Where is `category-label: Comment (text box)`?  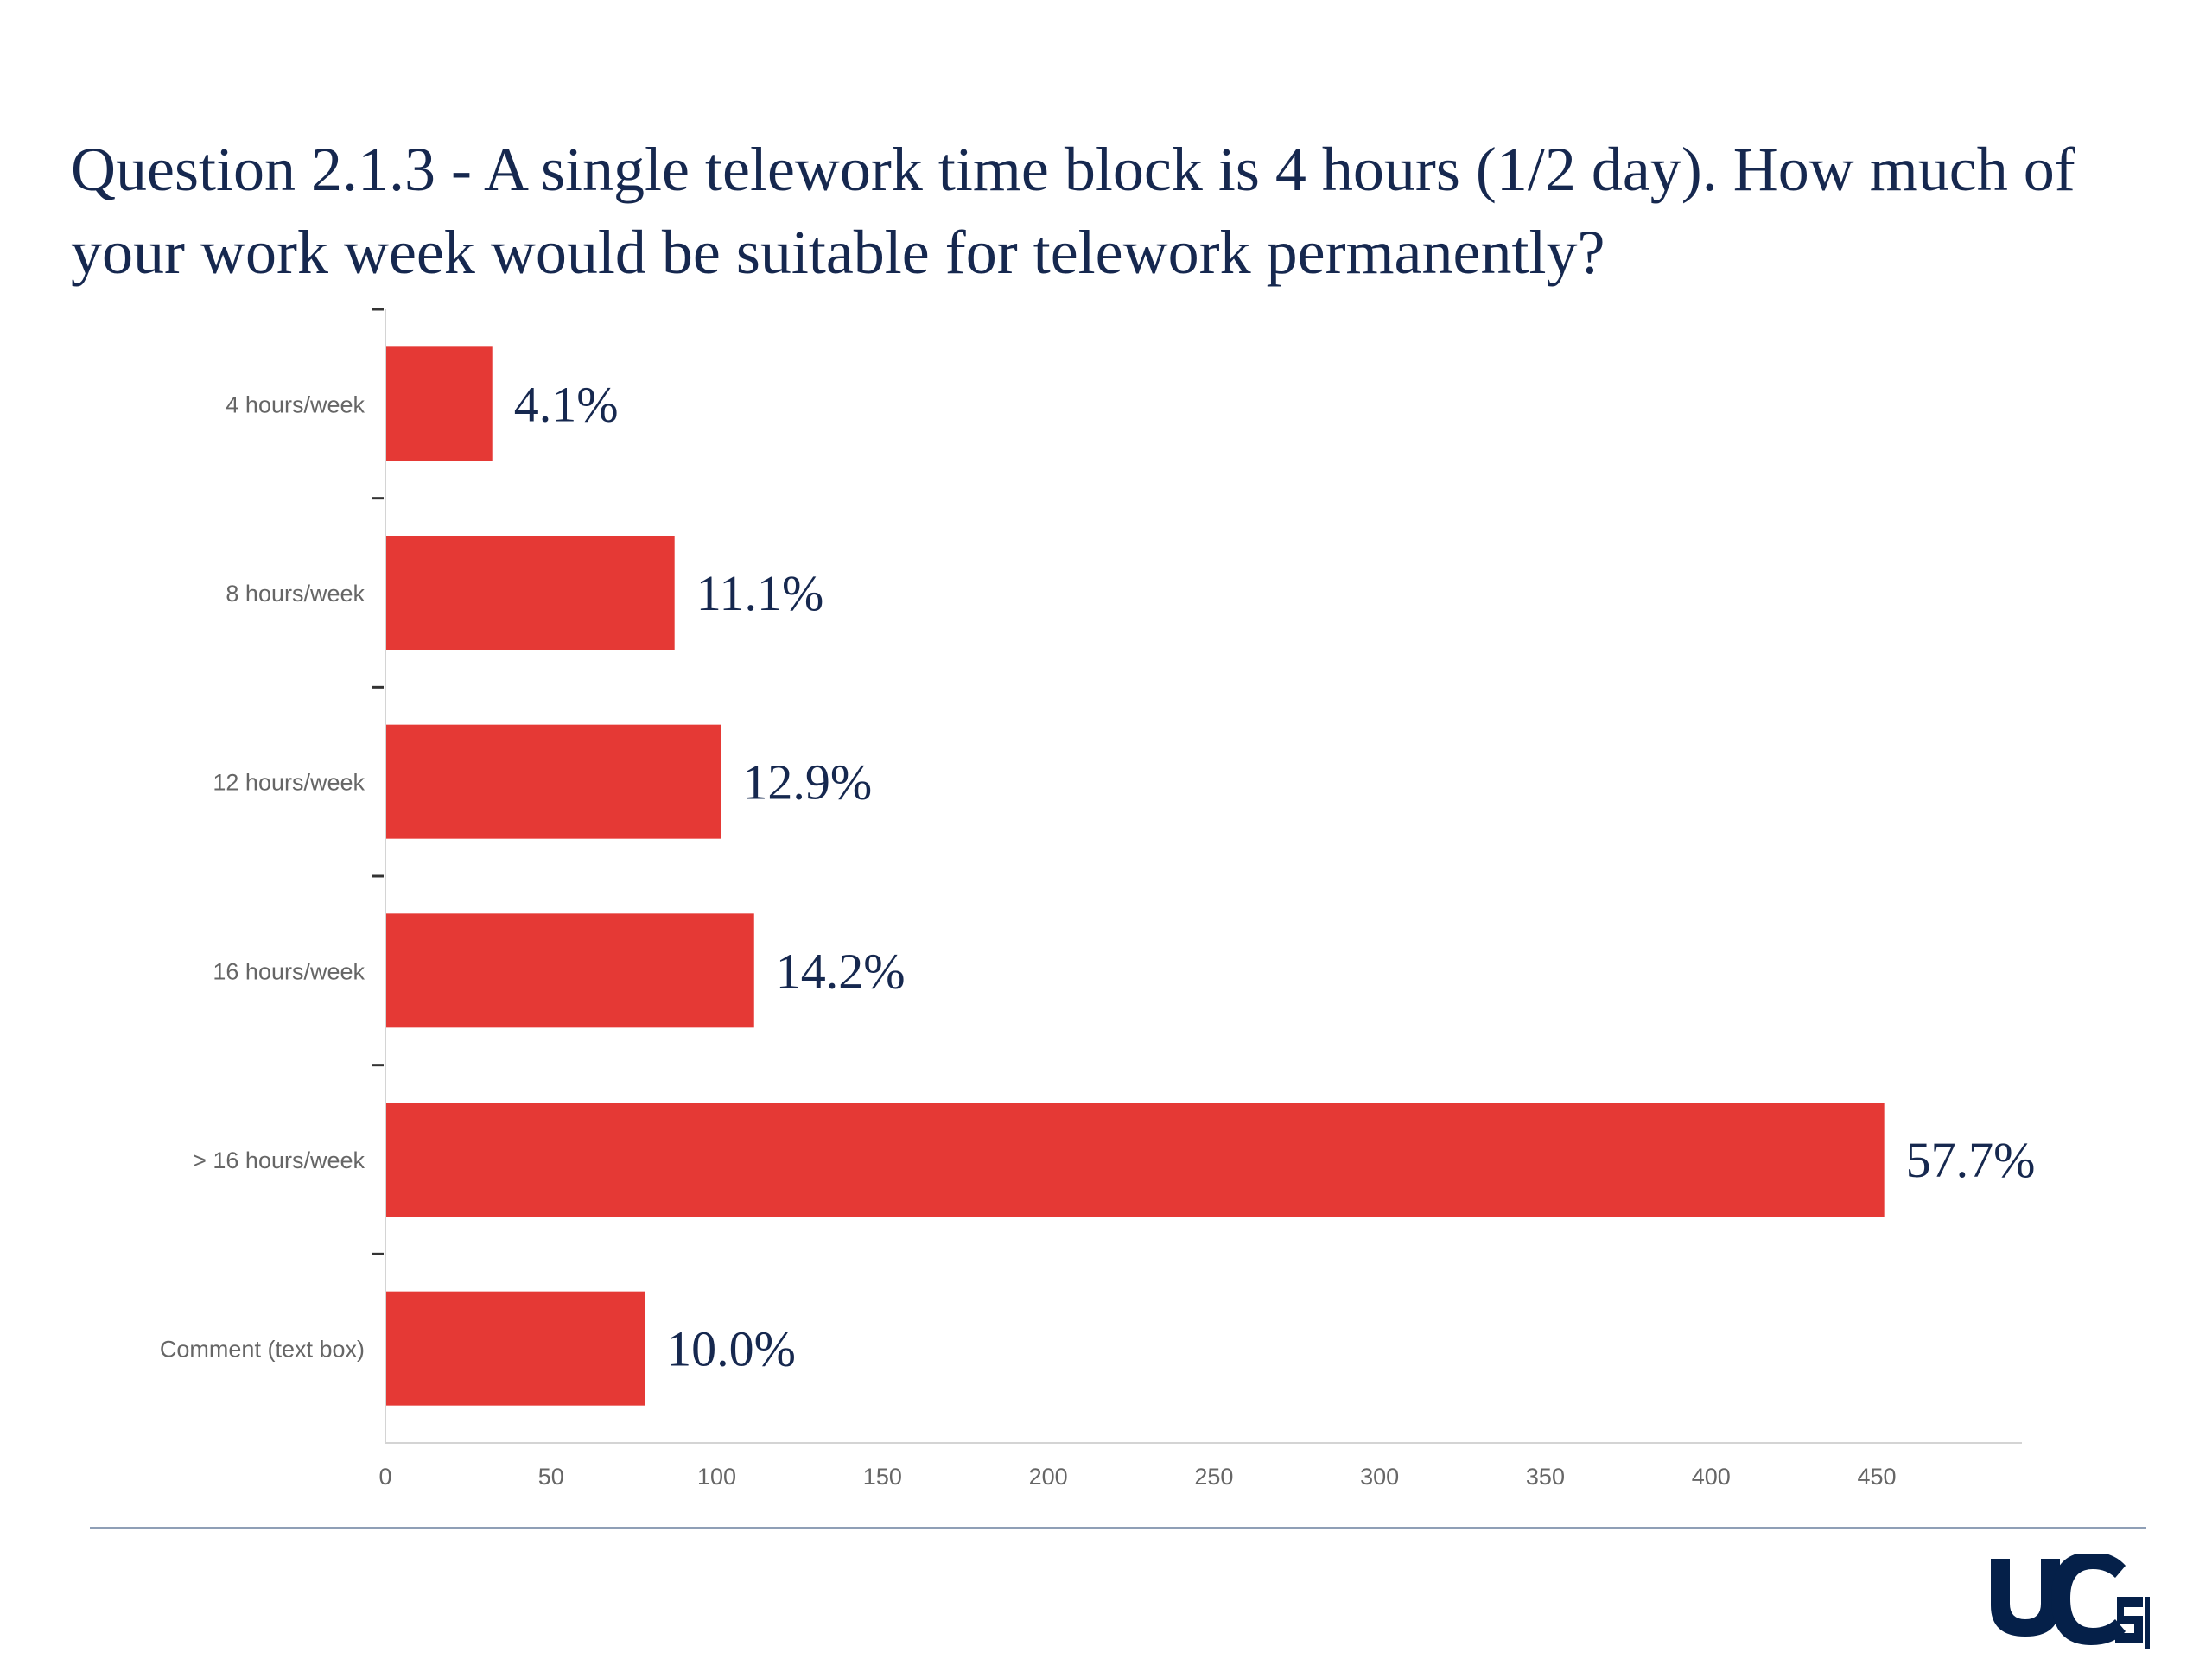
category-label: Comment (text box) is located at coordinates (262, 1350).